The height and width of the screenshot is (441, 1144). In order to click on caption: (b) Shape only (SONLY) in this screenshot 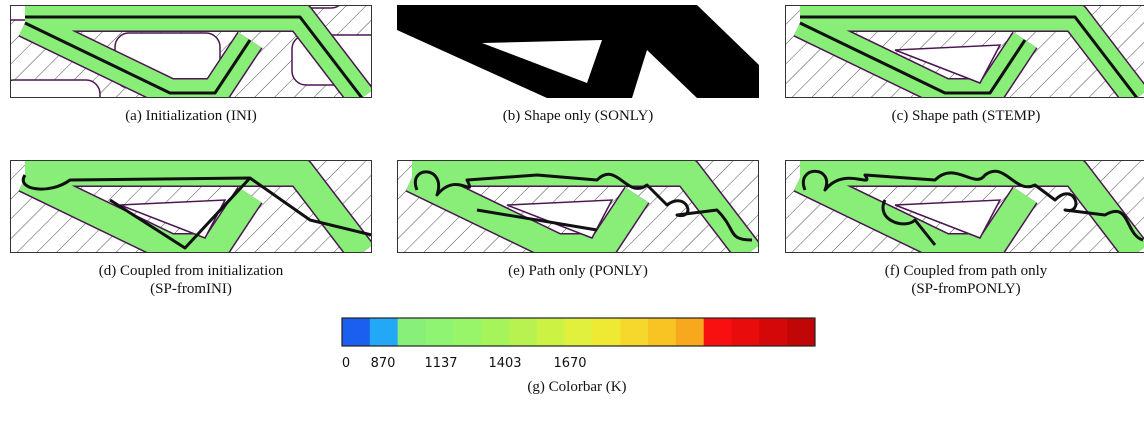, I will do `click(578, 116)`.